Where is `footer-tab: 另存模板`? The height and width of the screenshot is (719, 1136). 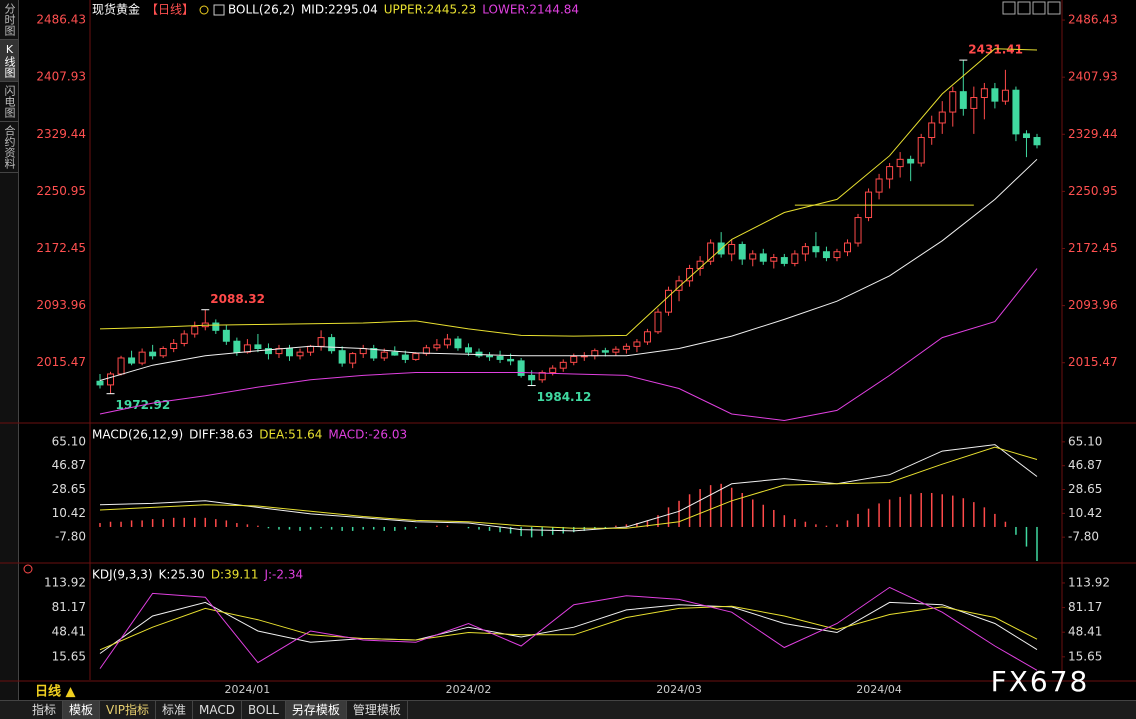 footer-tab: 另存模板 is located at coordinates (316, 710).